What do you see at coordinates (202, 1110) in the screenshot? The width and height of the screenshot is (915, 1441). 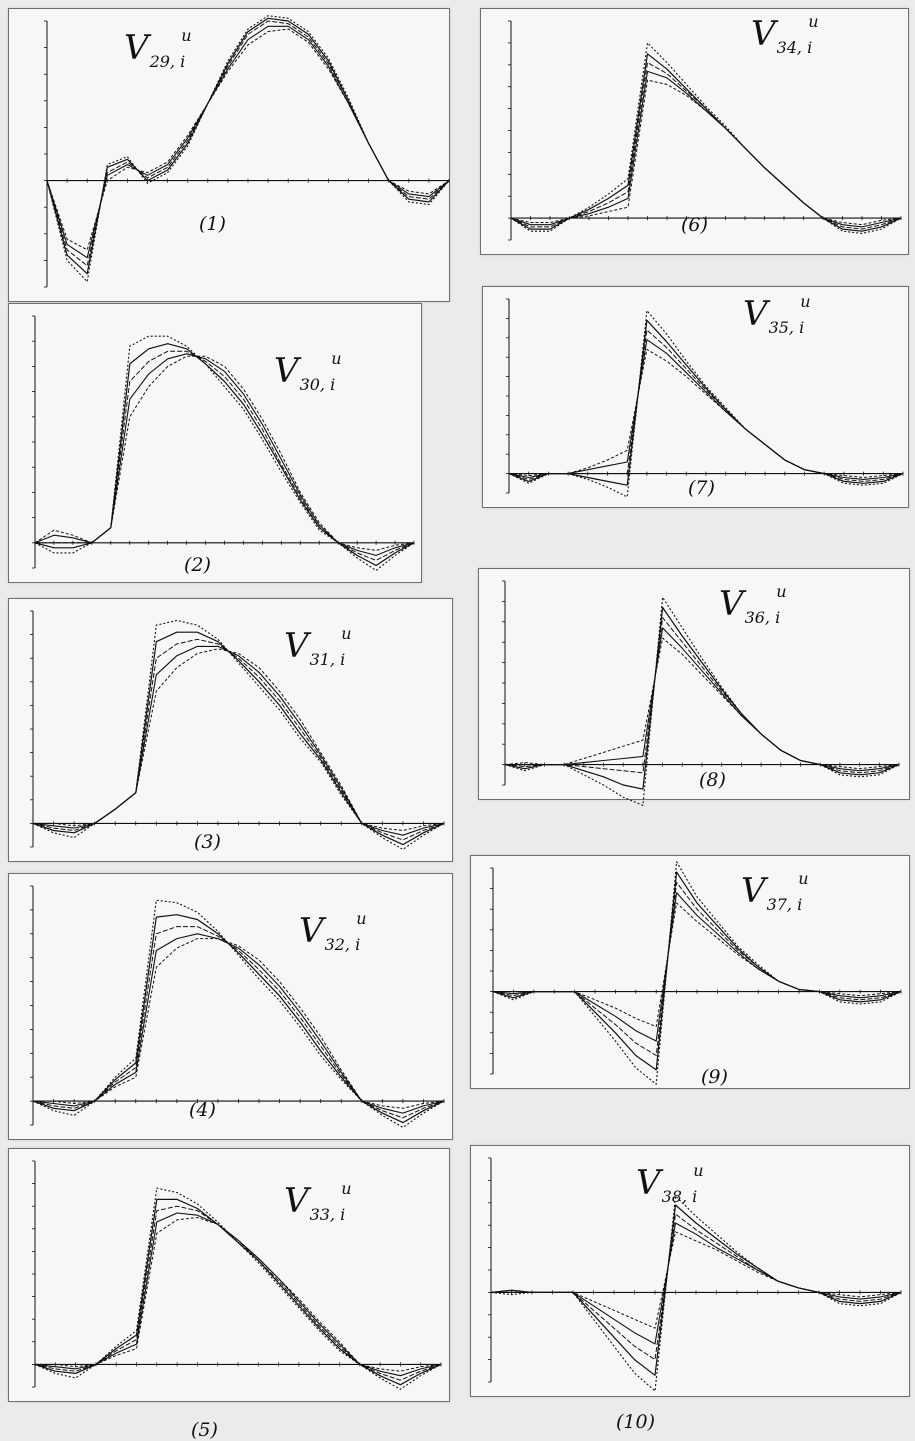 I see `panel-label: (4)` at bounding box center [202, 1110].